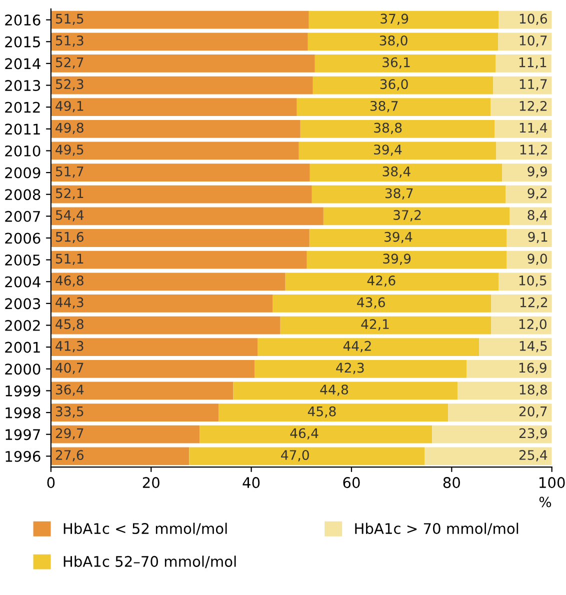 The image size is (566, 595). I want to click on data-label: 38,7, so click(384, 106).